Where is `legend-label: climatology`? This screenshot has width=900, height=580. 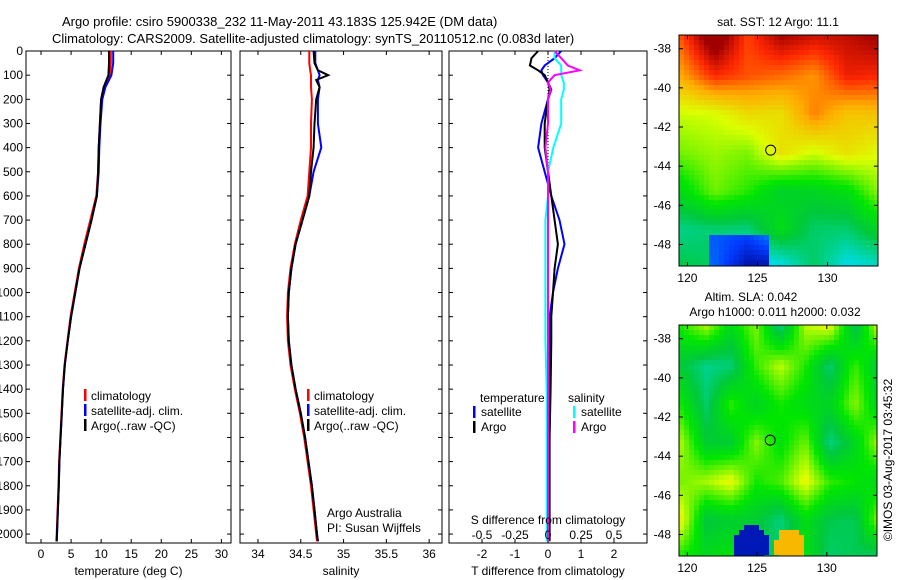
legend-label: climatology is located at coordinates (344, 396).